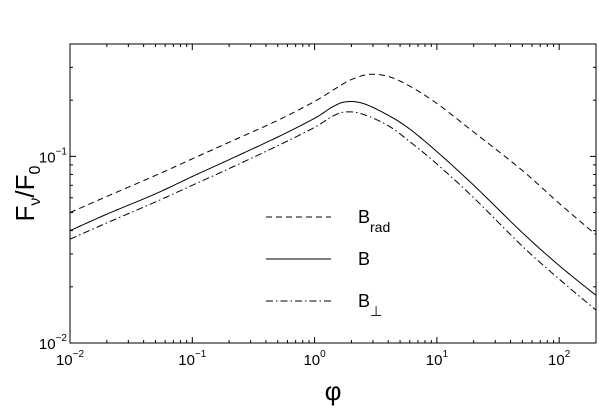 The height and width of the screenshot is (416, 599). What do you see at coordinates (25, 185) in the screenshot?
I see `y-axis-title-mid: /F` at bounding box center [25, 185].